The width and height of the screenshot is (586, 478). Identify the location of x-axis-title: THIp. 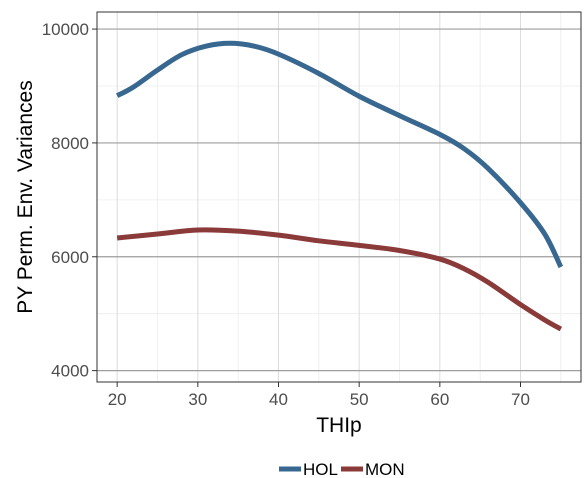
(339, 425).